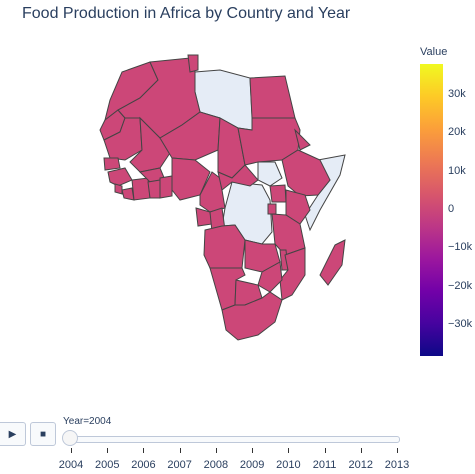  I want to click on colorbar-tick-label: 0, so click(451, 209).